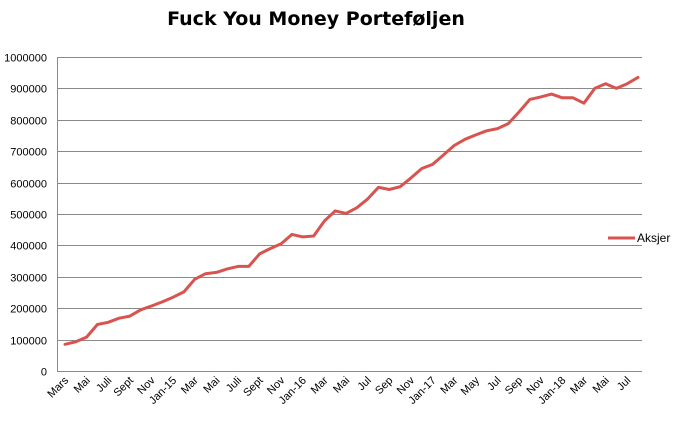 Image resolution: width=673 pixels, height=426 pixels. What do you see at coordinates (28, 279) in the screenshot?
I see `y-tick-label: 300000` at bounding box center [28, 279].